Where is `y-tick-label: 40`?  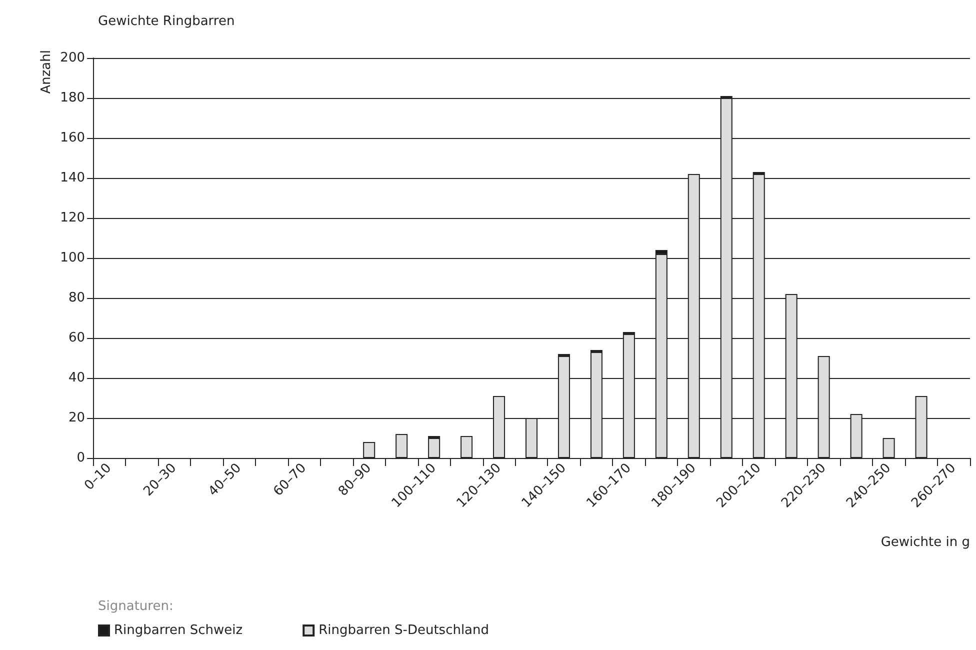 y-tick-label: 40 is located at coordinates (76, 378).